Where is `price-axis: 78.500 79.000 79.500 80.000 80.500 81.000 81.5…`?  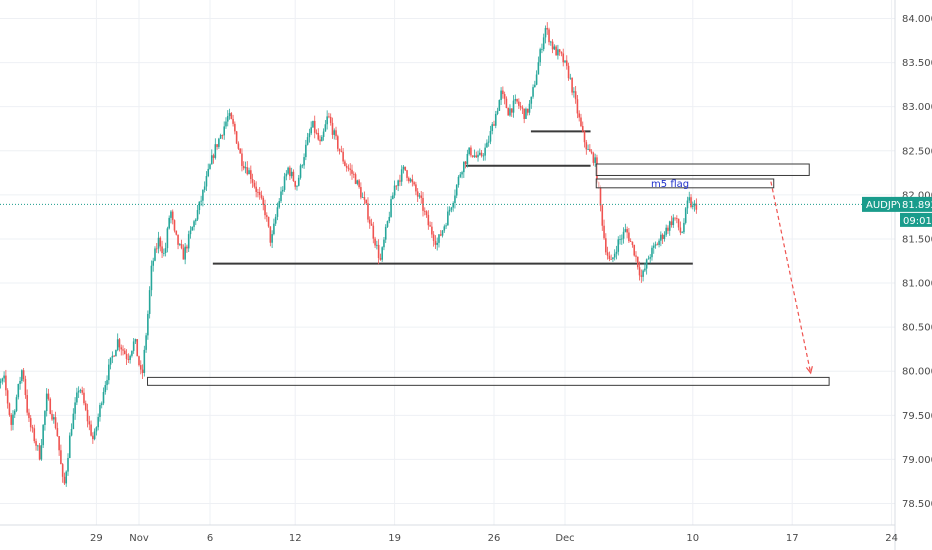 price-axis: 78.500 79.000 79.500 80.000 80.500 81.000 81.5… is located at coordinates (917, 262).